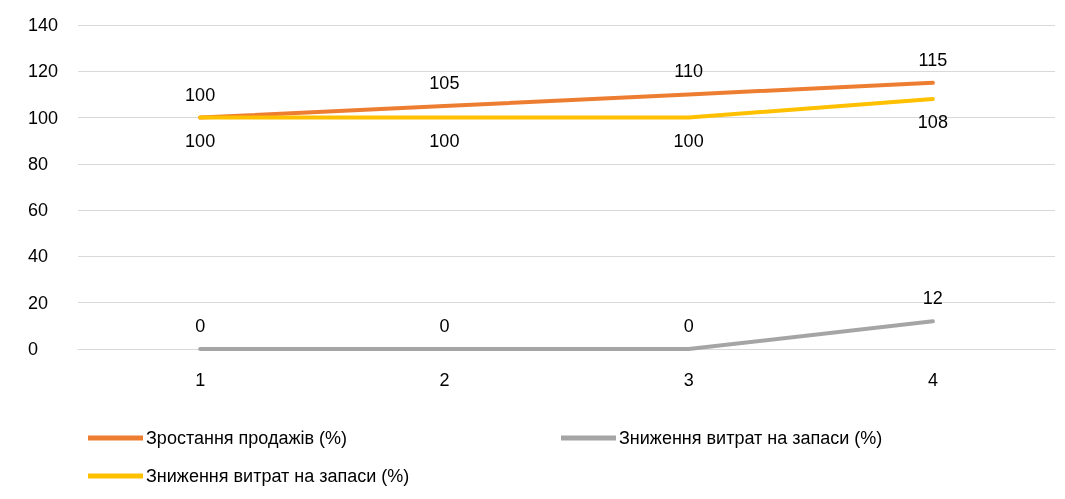 This screenshot has height=499, width=1065. I want to click on x-tick-label: 3, so click(688, 380).